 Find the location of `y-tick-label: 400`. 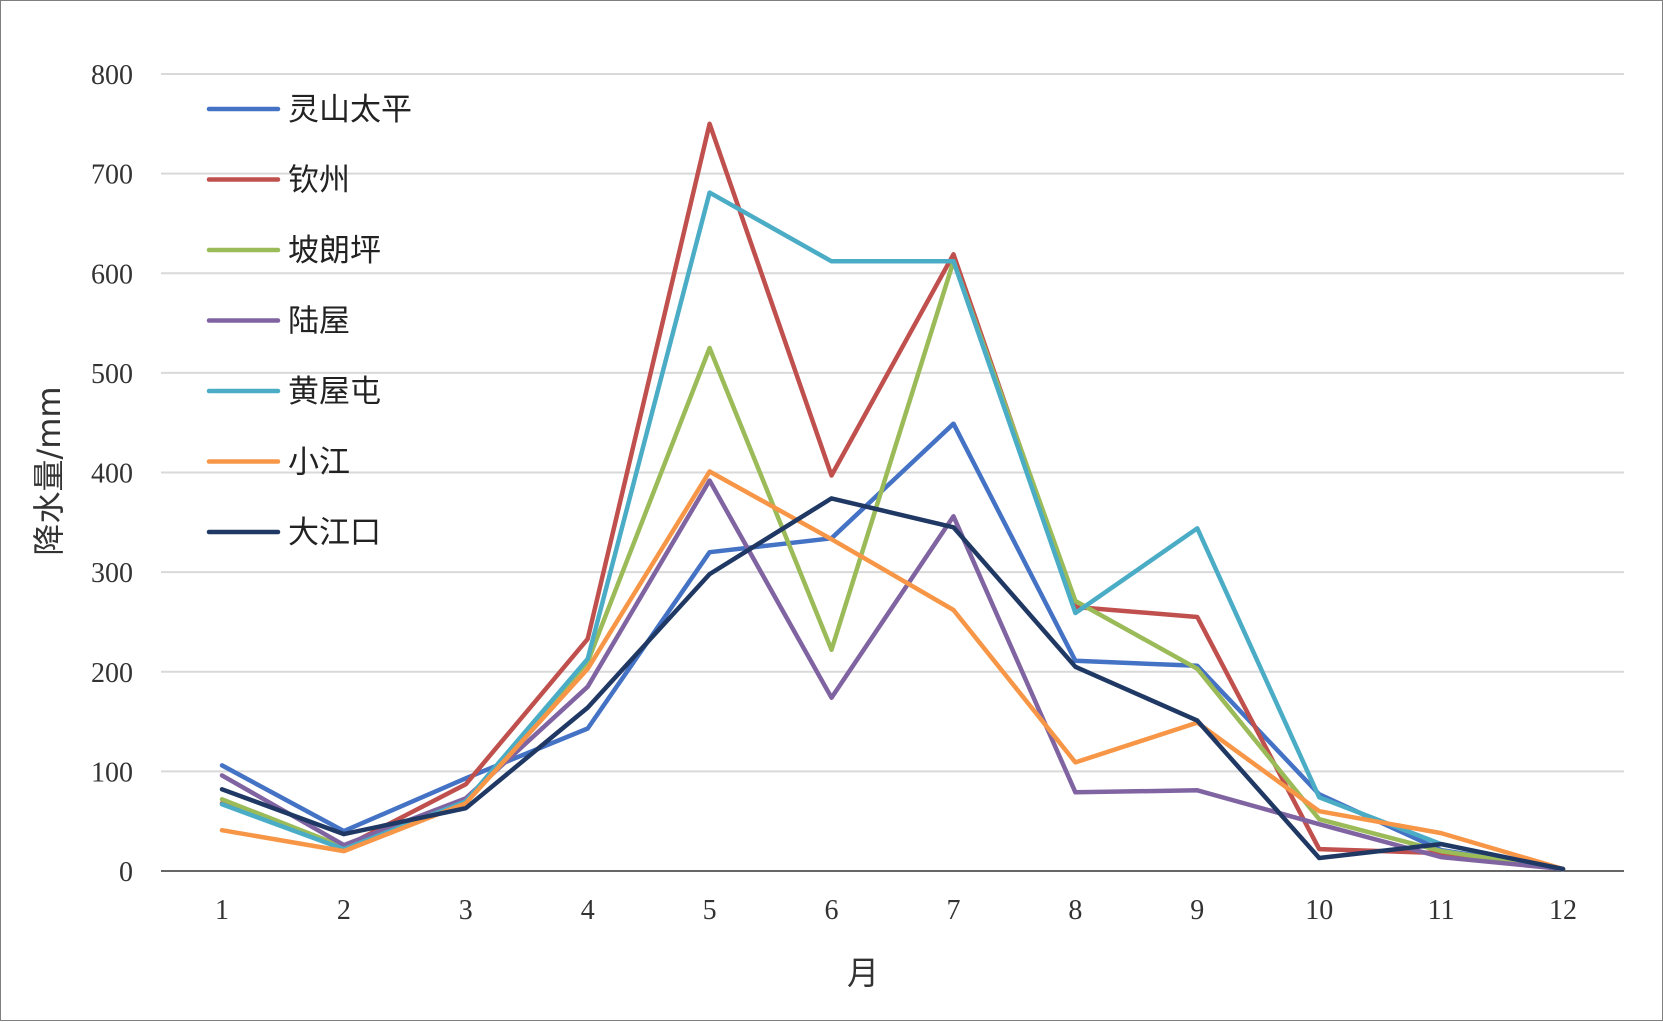

y-tick-label: 400 is located at coordinates (112, 474).